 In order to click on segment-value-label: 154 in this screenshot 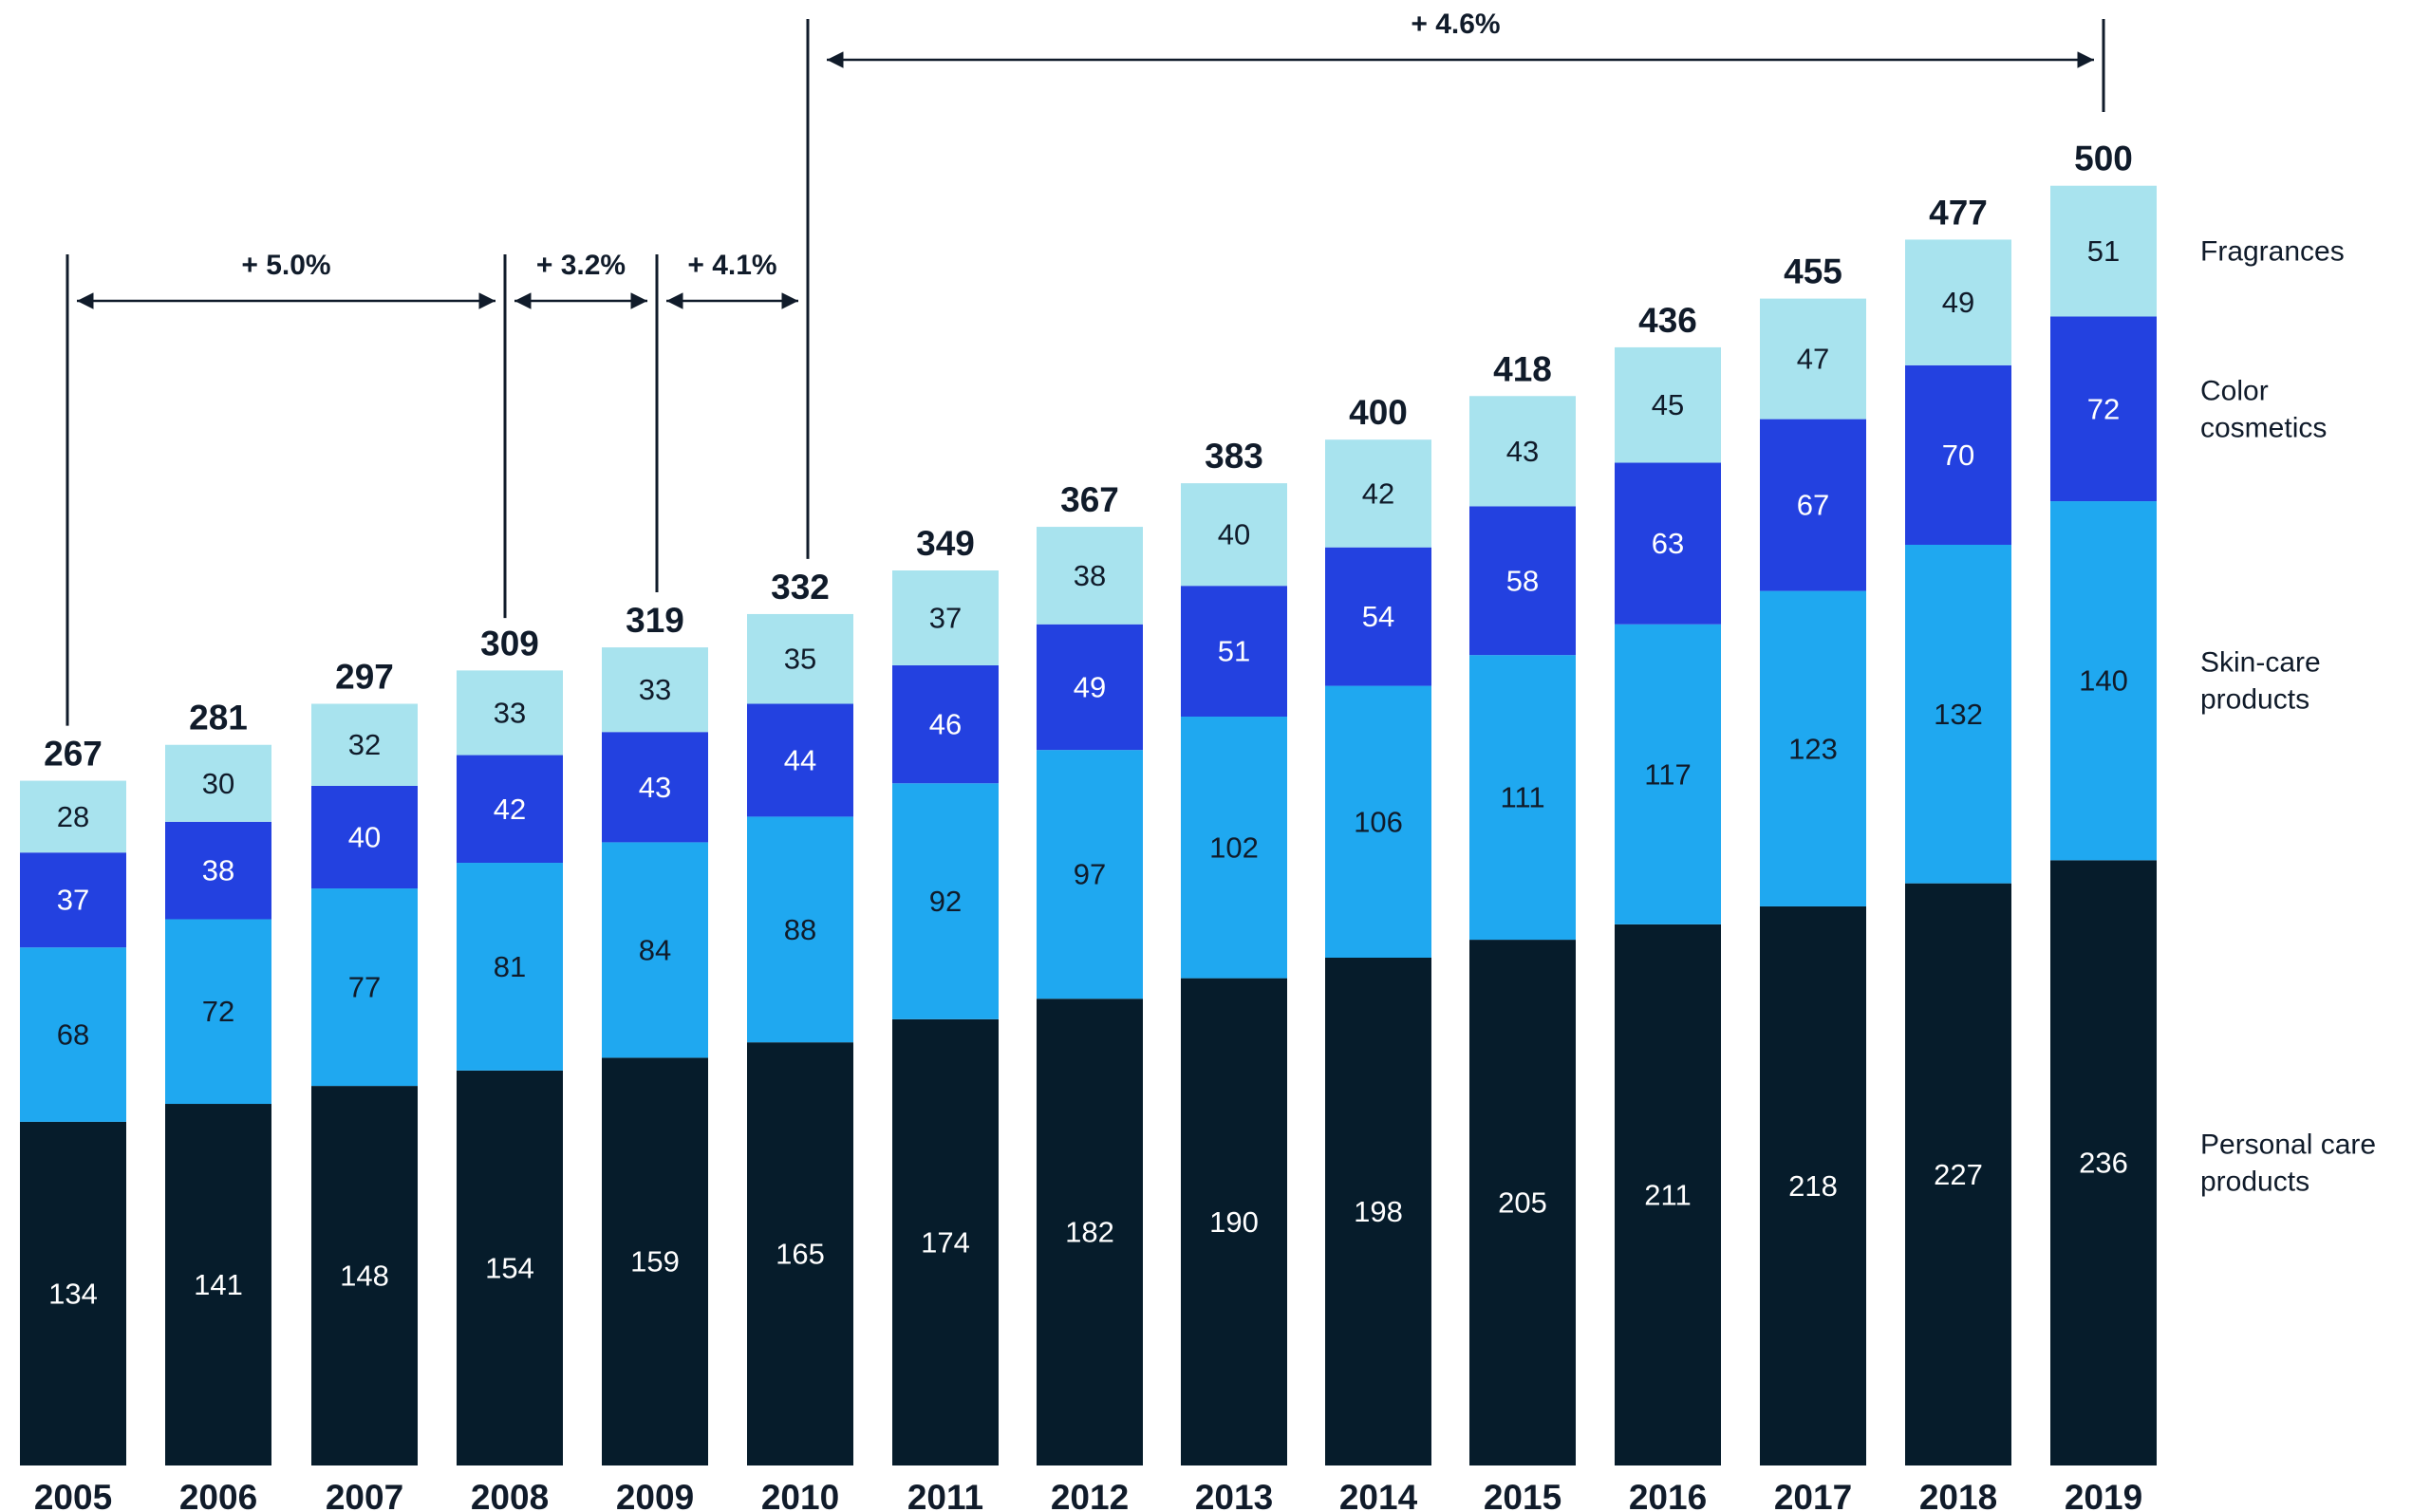, I will do `click(509, 1267)`.